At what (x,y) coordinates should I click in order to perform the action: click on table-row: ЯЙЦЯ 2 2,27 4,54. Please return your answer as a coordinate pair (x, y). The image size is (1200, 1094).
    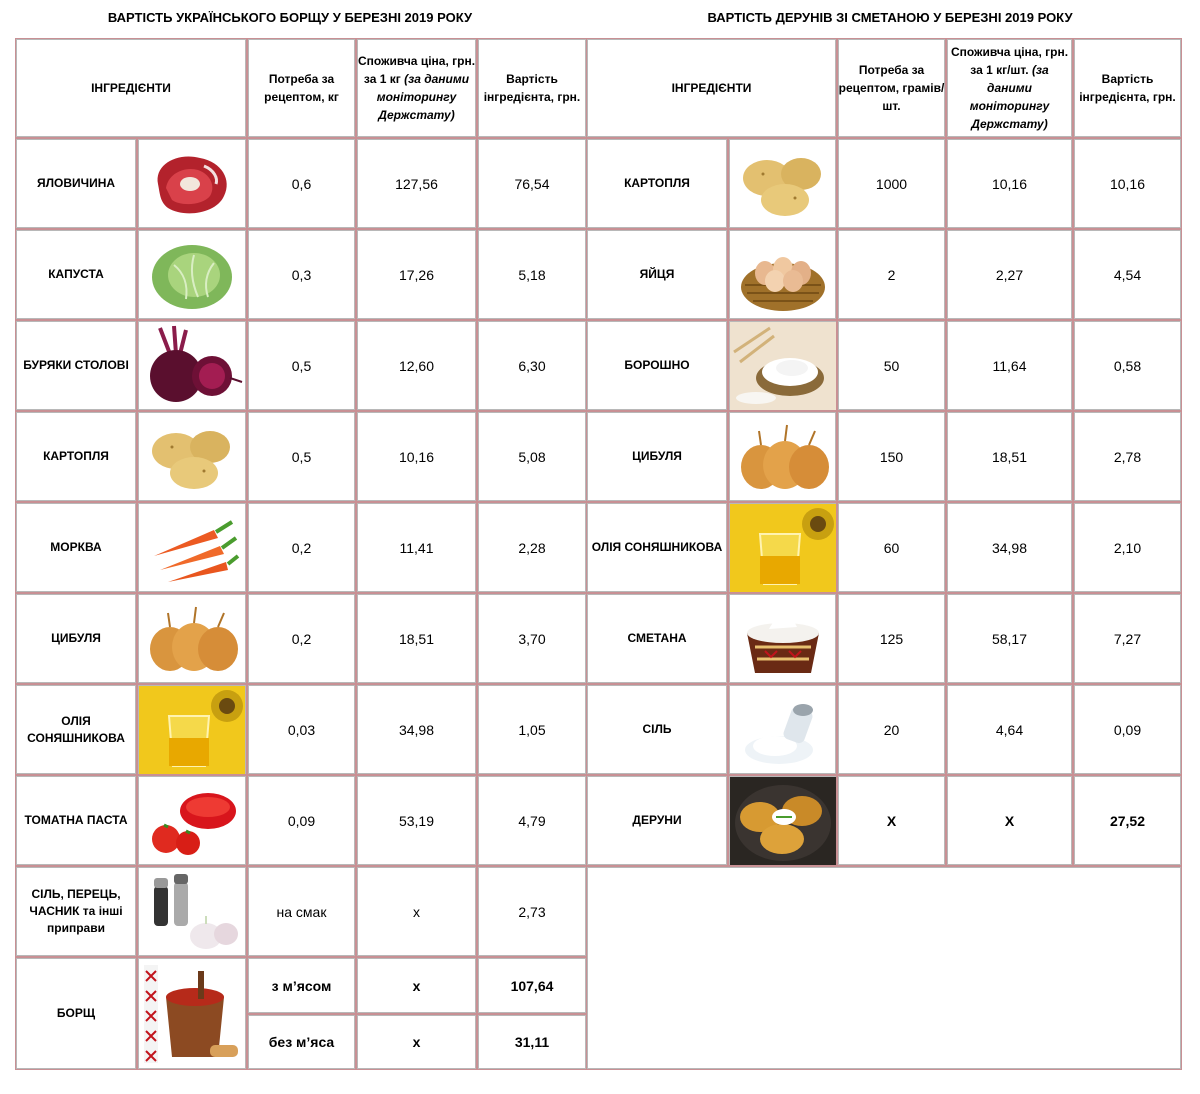
    Looking at the image, I should click on (884, 274).